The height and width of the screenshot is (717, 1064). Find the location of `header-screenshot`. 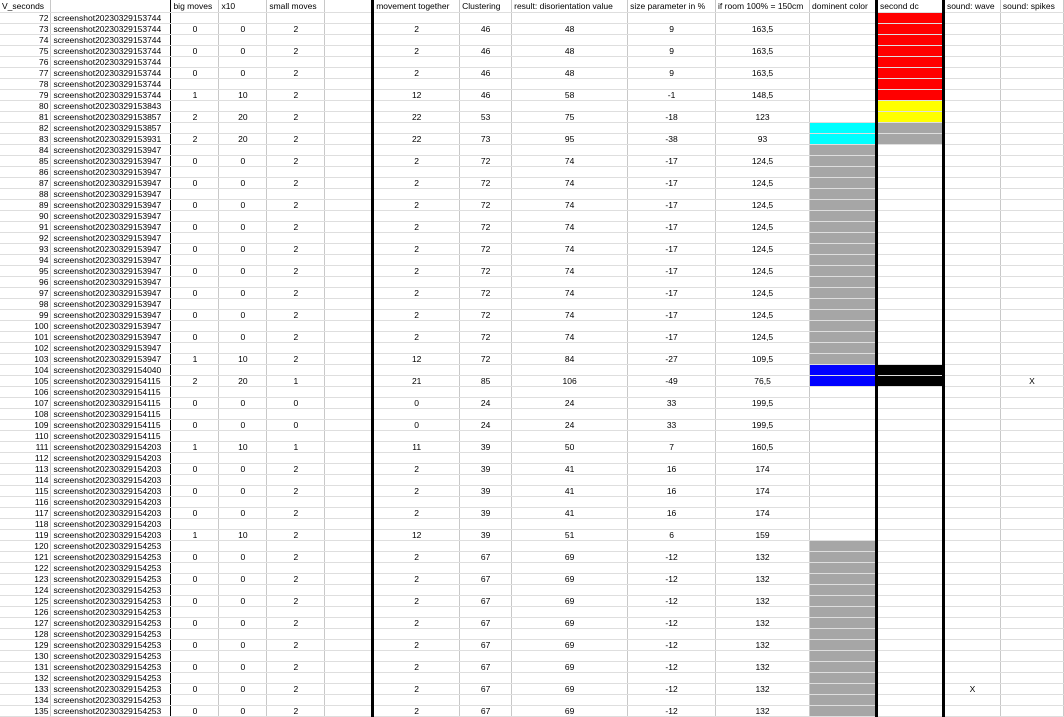

header-screenshot is located at coordinates (111, 6).